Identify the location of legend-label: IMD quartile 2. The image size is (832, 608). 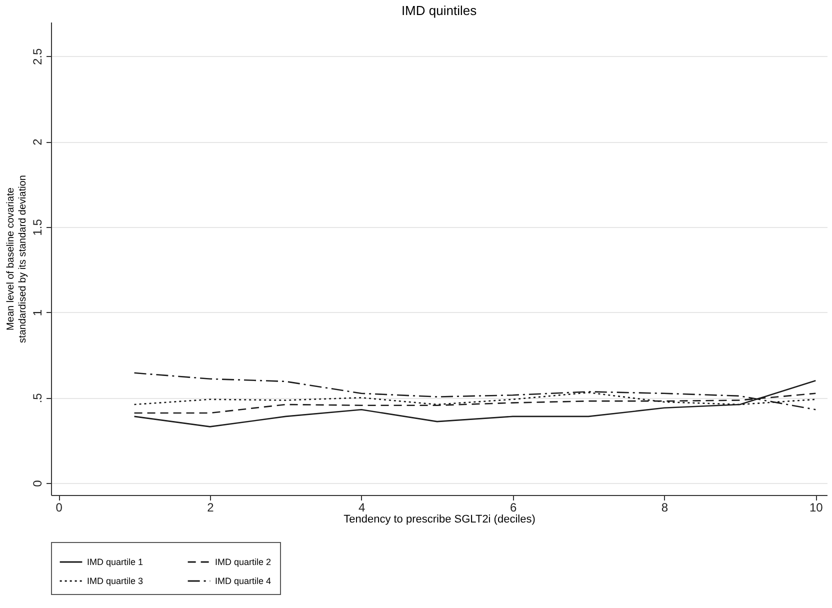
(243, 562).